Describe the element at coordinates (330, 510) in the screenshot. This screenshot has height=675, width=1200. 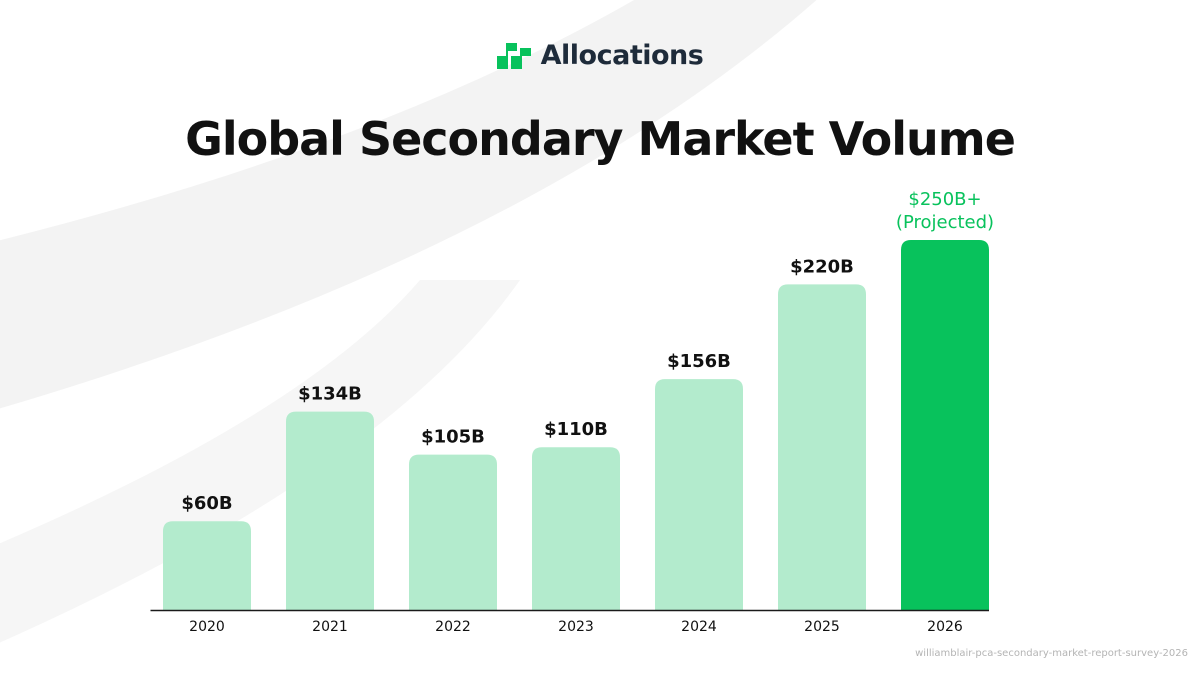
I see `bar-2021` at that location.